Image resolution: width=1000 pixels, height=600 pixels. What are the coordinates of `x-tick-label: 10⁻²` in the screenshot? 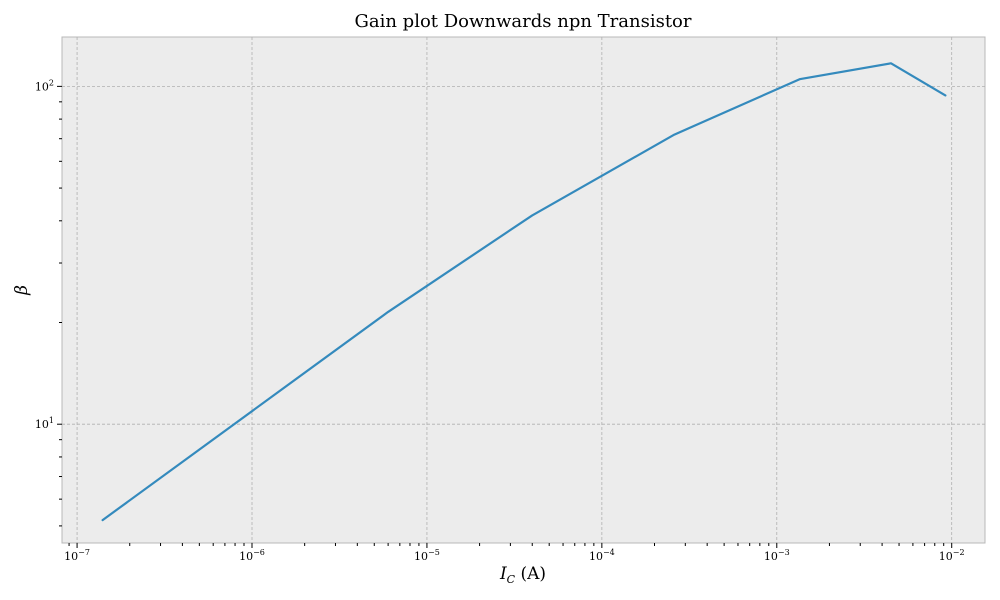 It's located at (952, 555).